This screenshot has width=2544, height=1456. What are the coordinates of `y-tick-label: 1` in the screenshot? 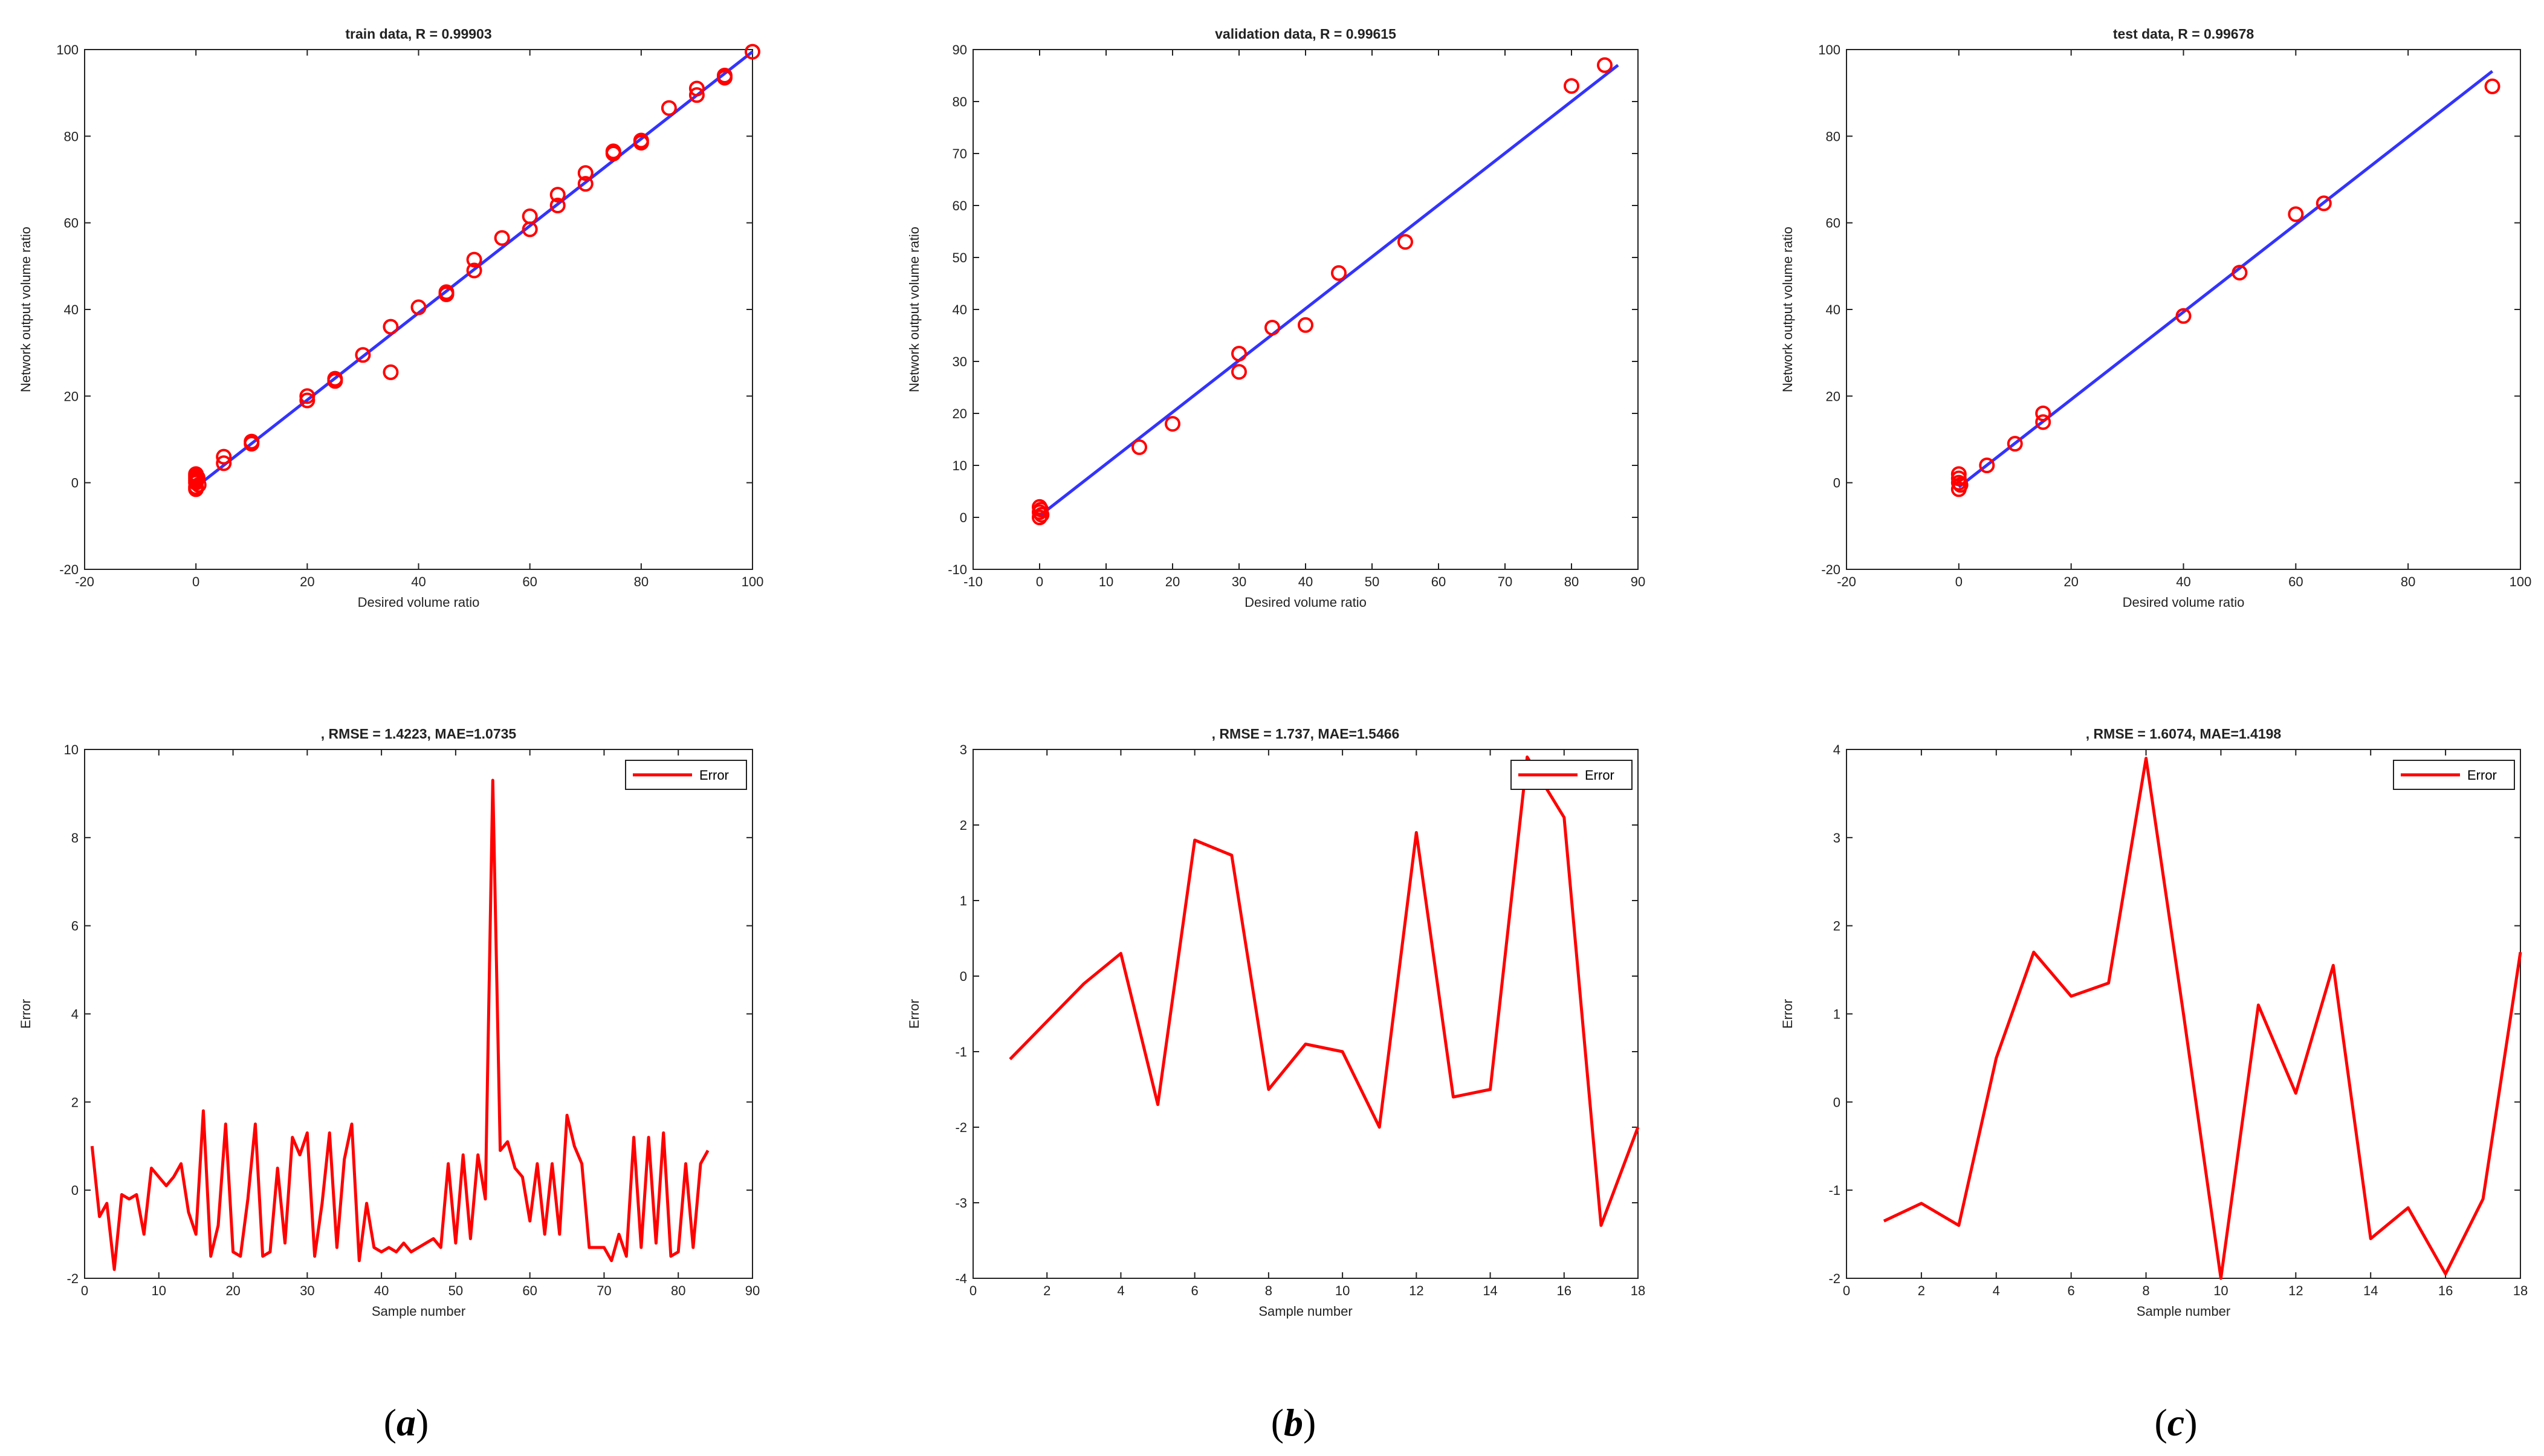 It's located at (1836, 1014).